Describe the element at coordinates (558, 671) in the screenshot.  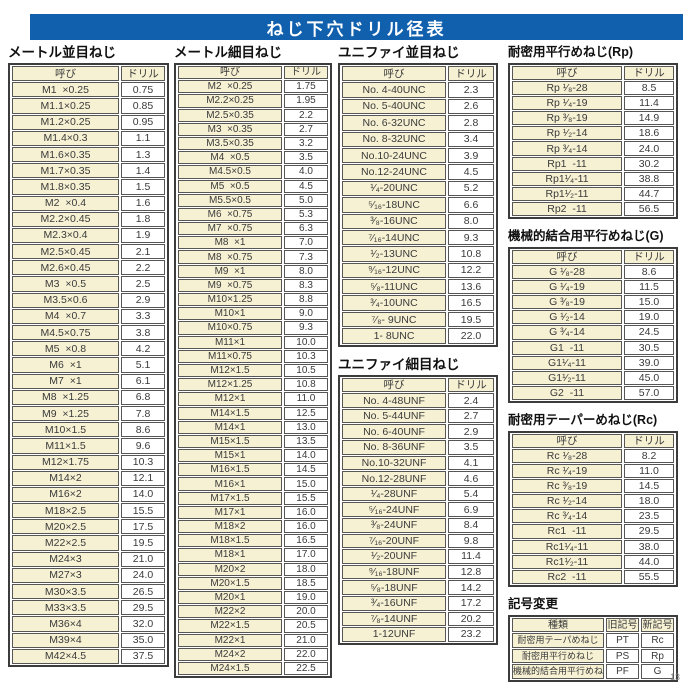
I see `table-cell: 機械的結合用平行めねじ` at that location.